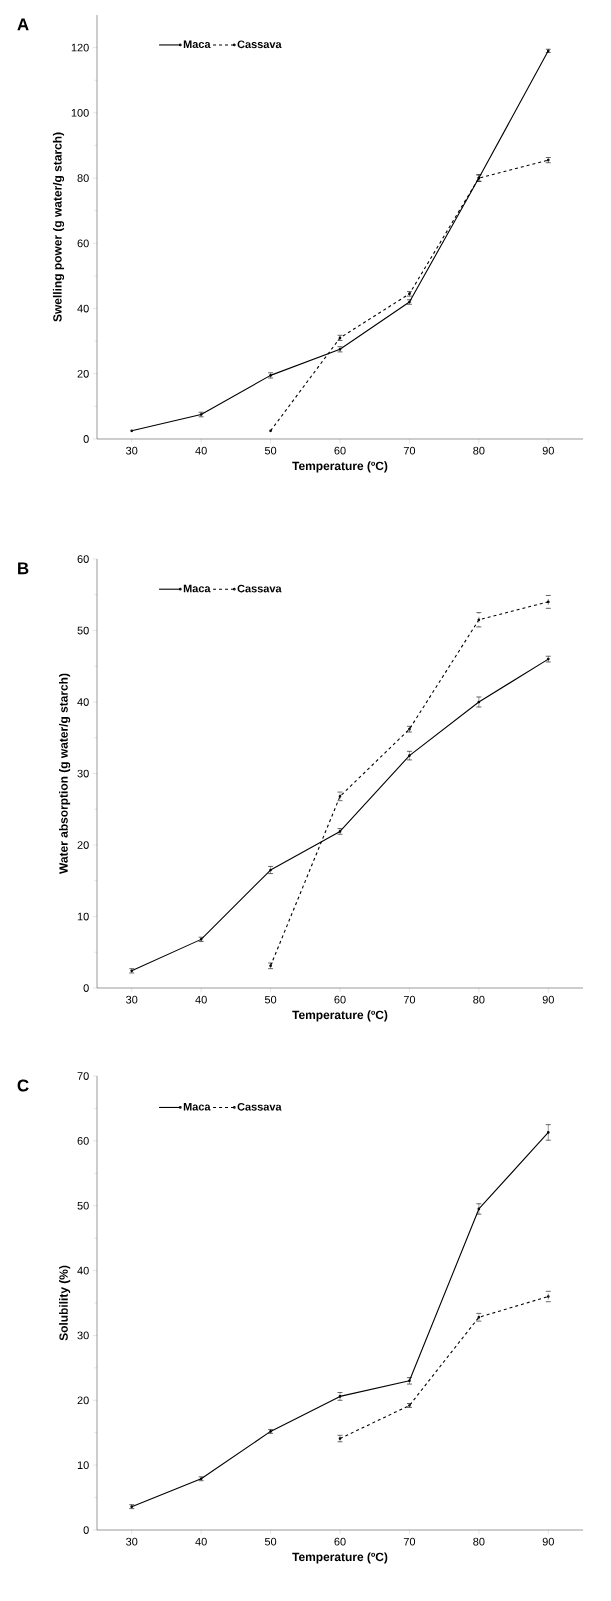 This screenshot has height=1601, width=611. What do you see at coordinates (23, 1085) in the screenshot?
I see `text: C` at bounding box center [23, 1085].